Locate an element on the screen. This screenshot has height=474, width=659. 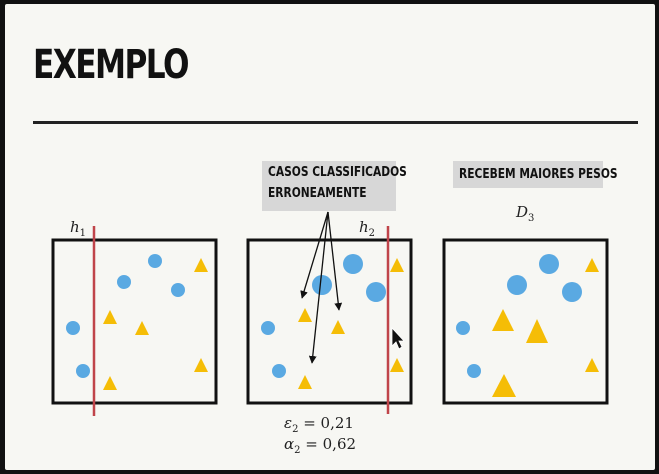
panel-d3-frame is located at coordinates (525, 321).